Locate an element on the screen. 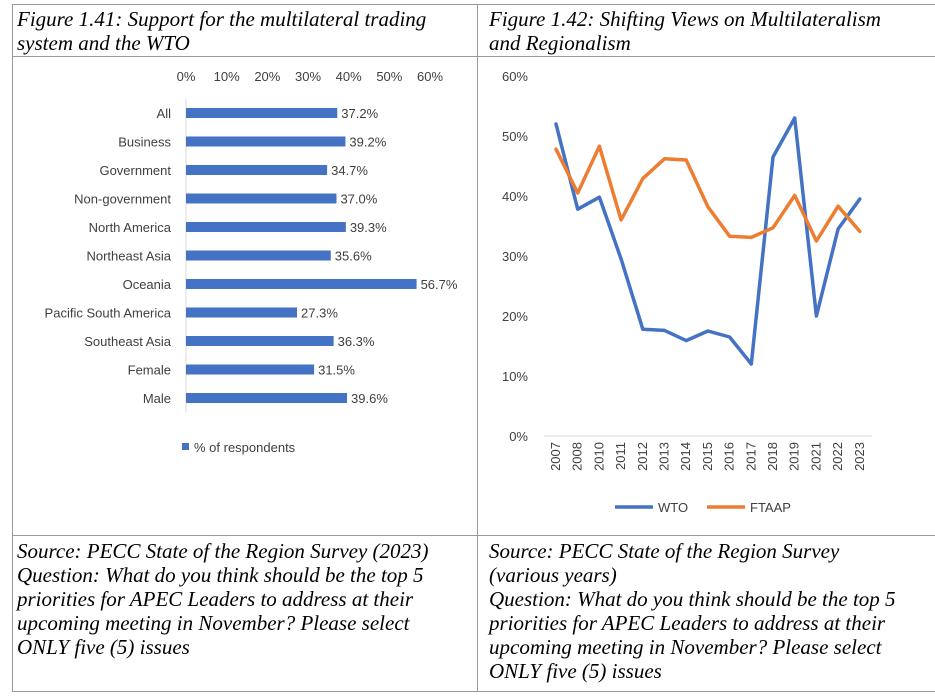  category-label: Non-government is located at coordinates (122, 199).